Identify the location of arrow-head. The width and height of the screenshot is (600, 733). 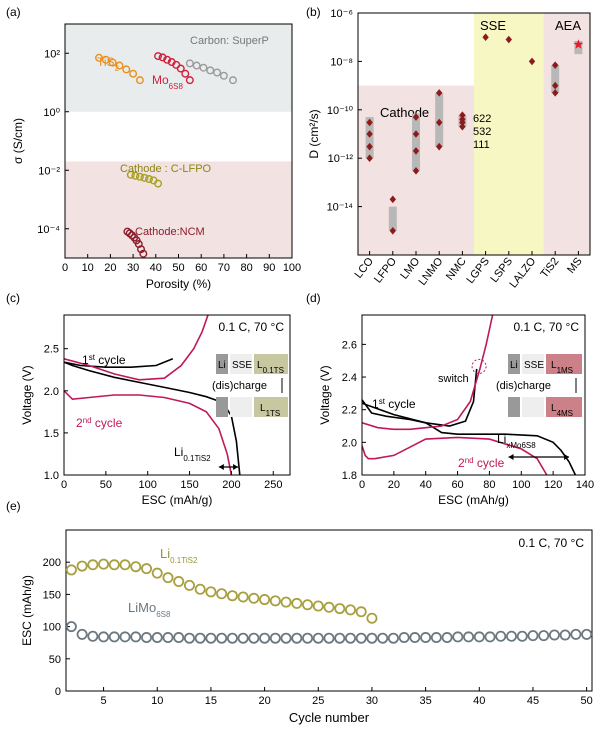
(236, 467).